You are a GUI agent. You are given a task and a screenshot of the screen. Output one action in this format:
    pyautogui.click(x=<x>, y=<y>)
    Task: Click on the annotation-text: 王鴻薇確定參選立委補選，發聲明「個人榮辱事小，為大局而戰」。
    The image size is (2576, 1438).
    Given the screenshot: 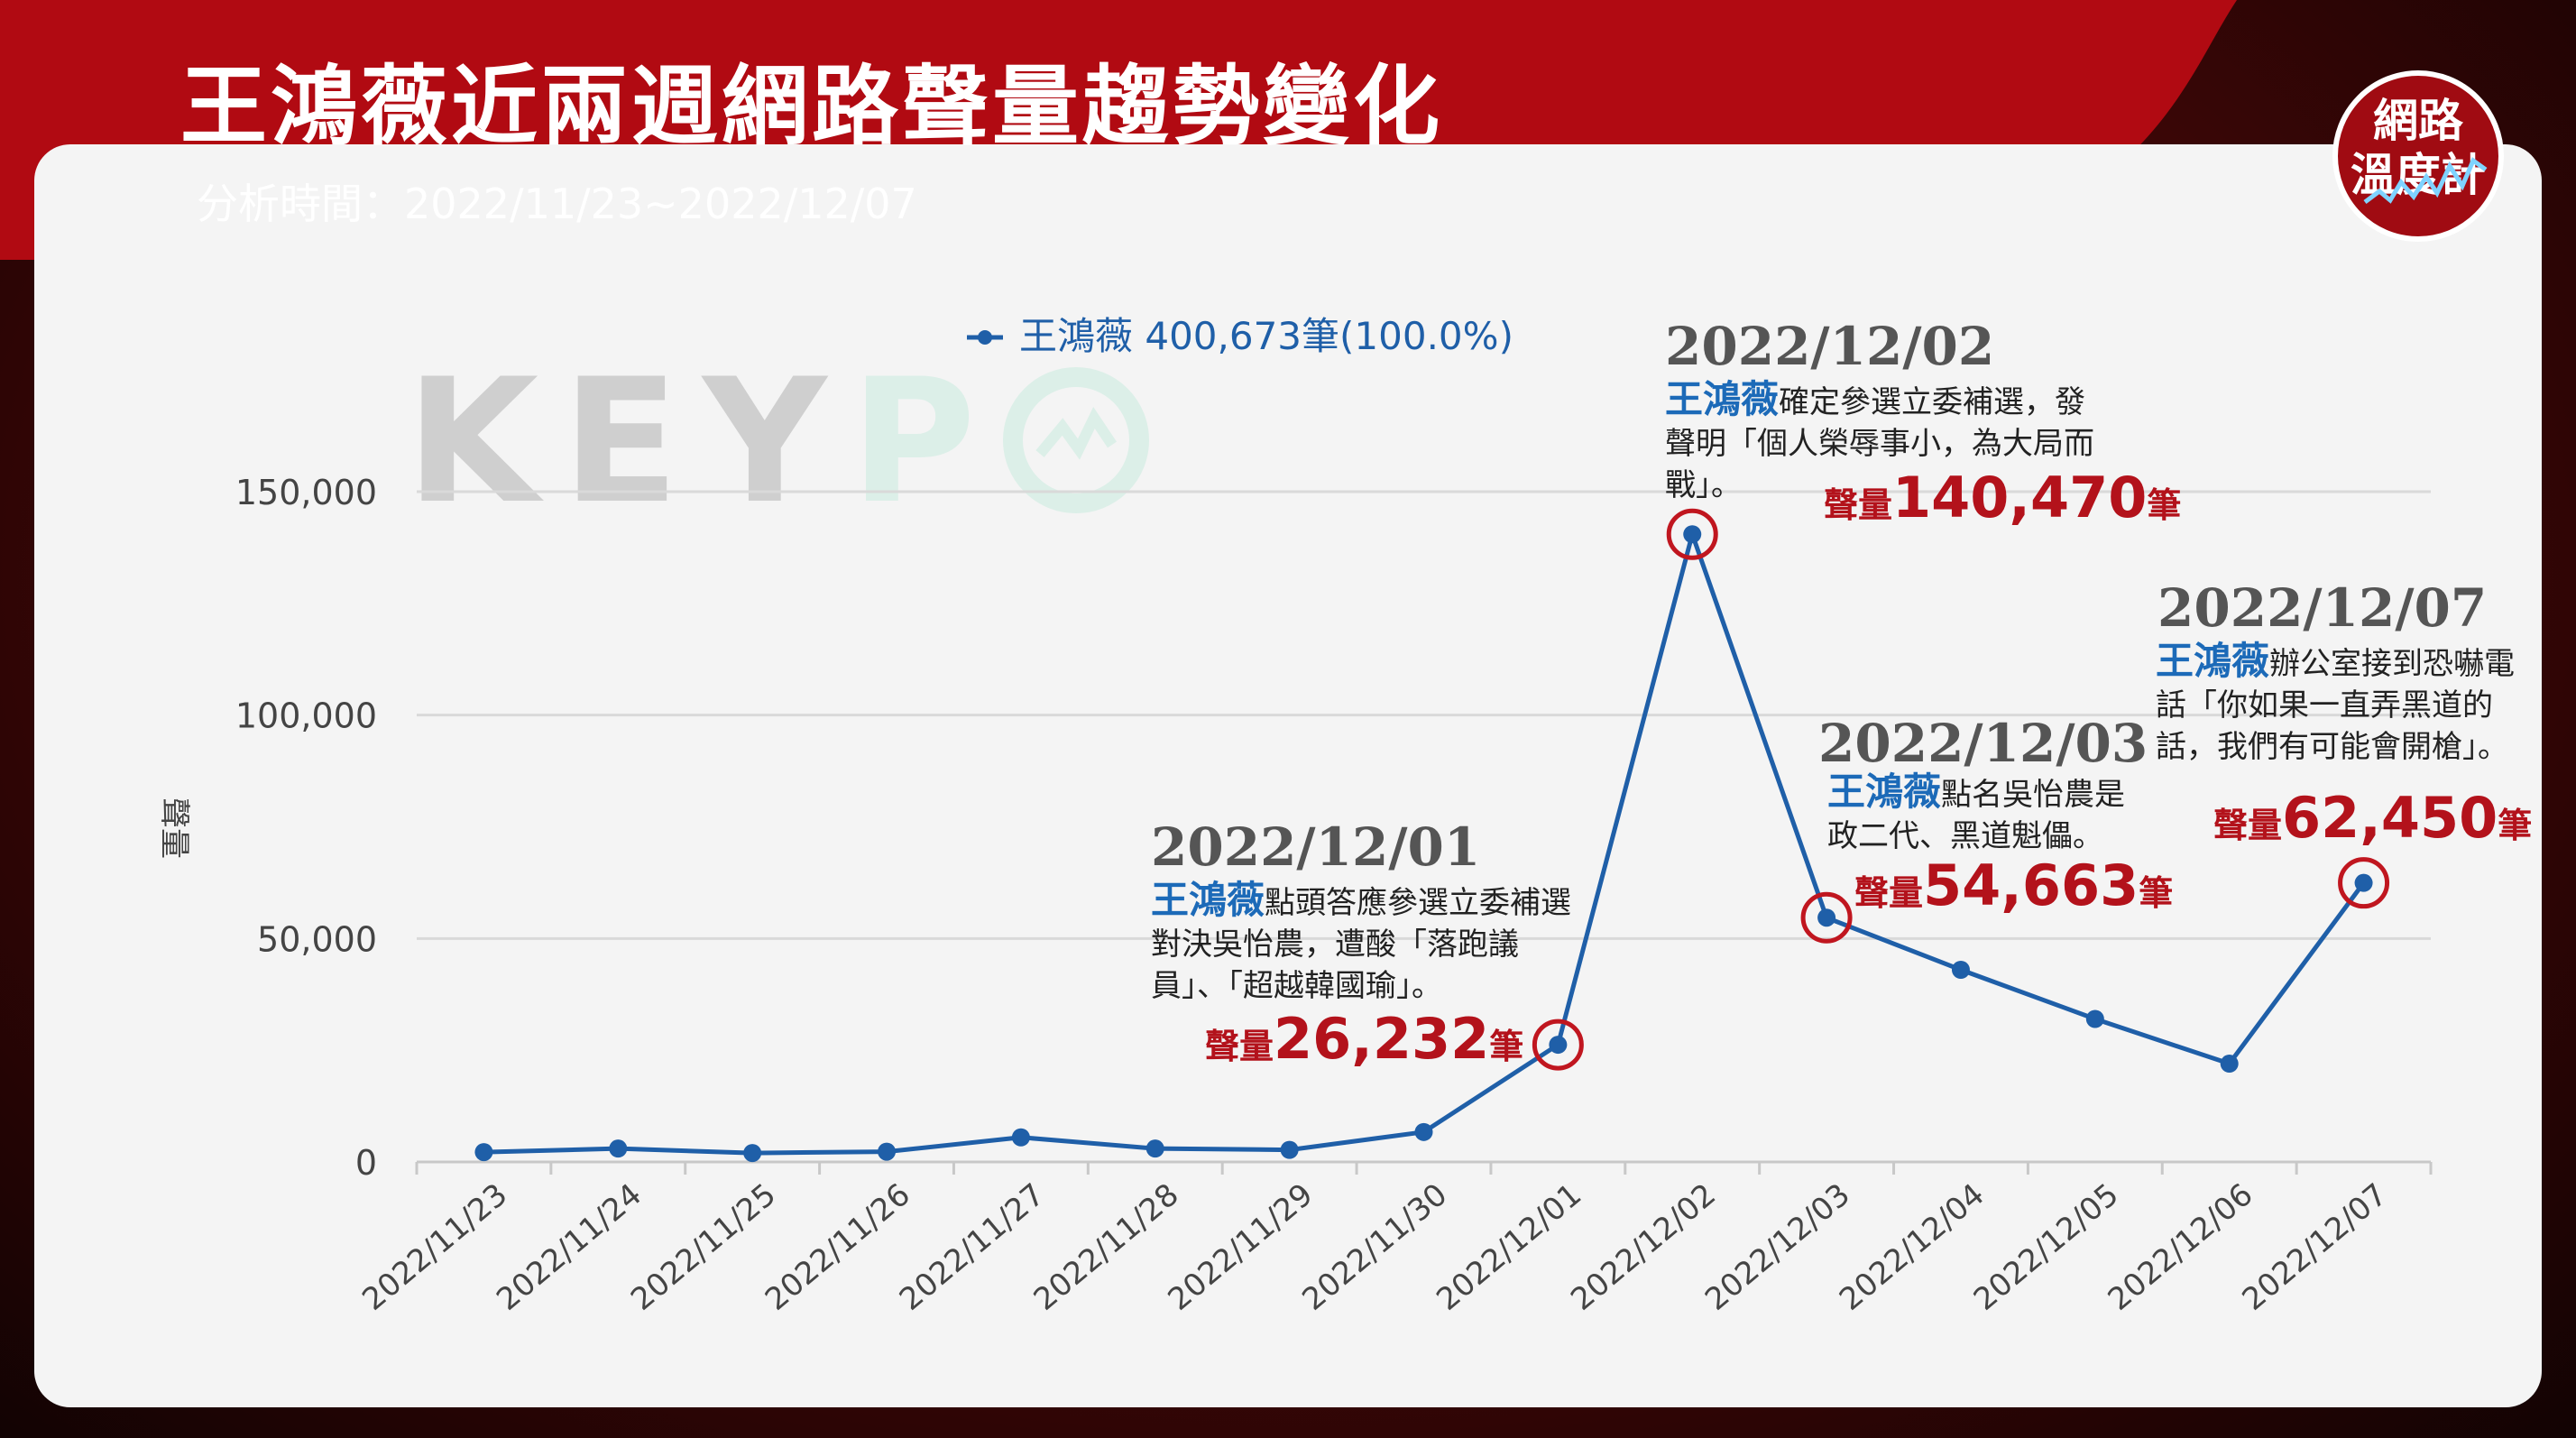 What is the action you would take?
    pyautogui.click(x=1882, y=442)
    